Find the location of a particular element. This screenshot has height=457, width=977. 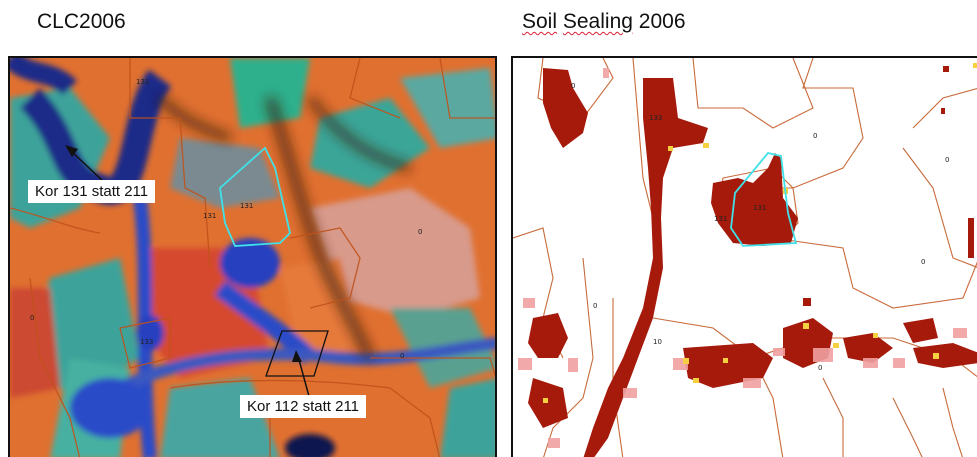

callout-kor-131: Kor 131 statt 211 is located at coordinates (92, 191).